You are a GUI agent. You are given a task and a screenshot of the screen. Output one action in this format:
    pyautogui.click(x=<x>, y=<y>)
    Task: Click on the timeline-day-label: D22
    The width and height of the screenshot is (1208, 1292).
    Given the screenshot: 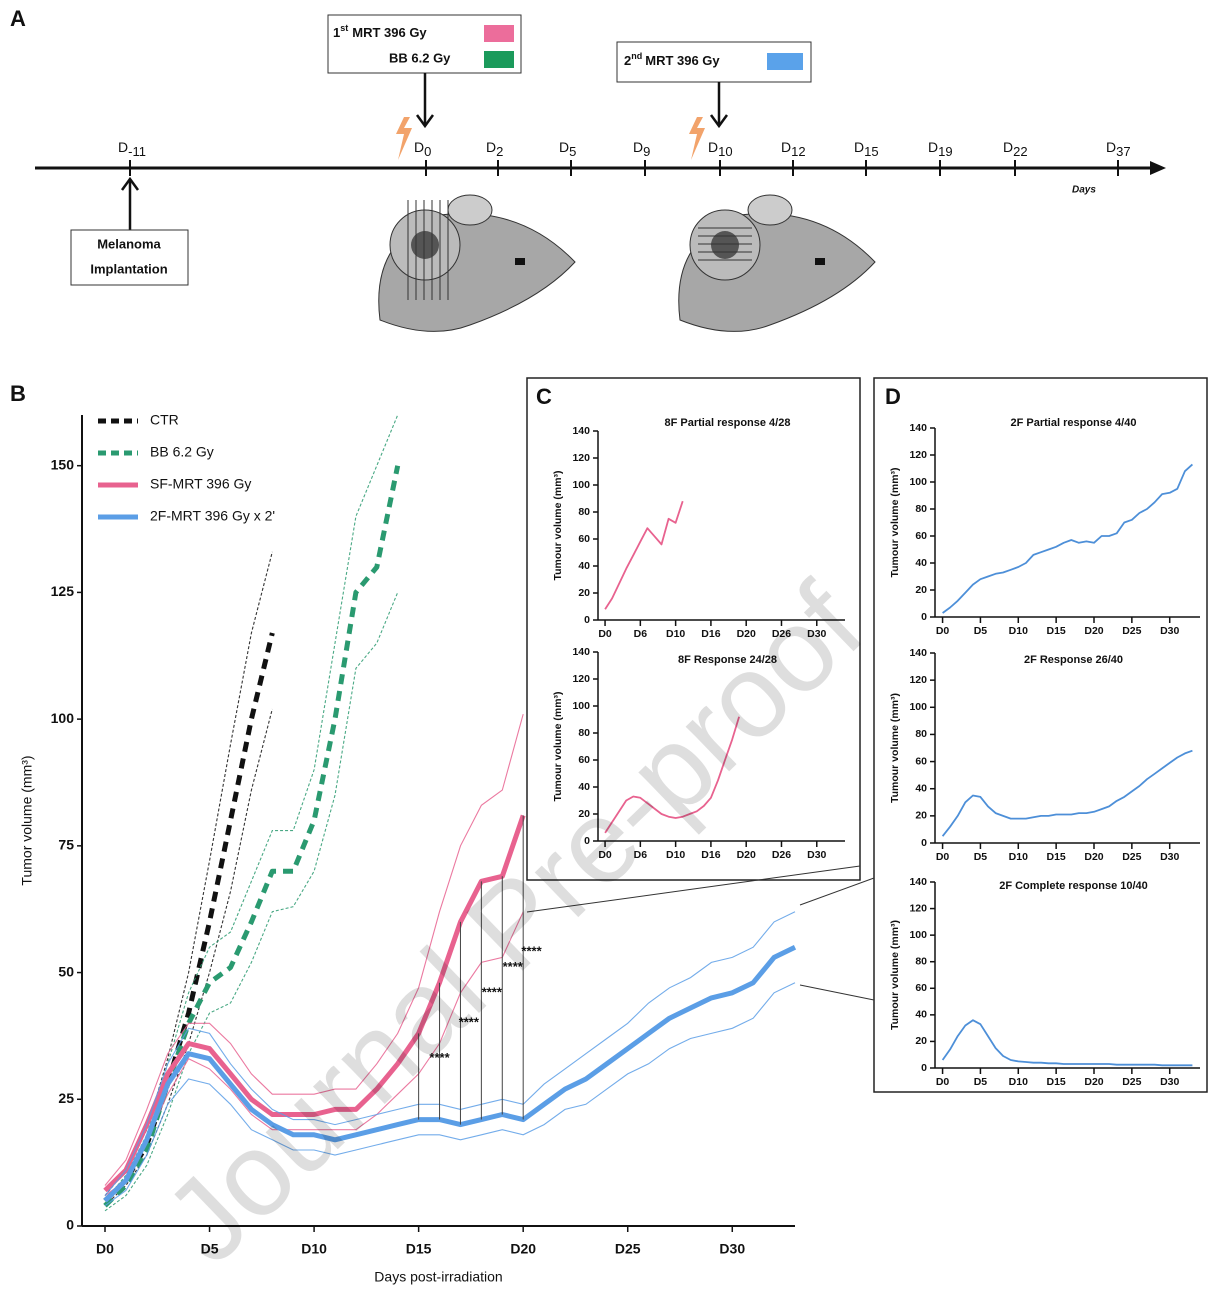 What is the action you would take?
    pyautogui.click(x=1015, y=149)
    